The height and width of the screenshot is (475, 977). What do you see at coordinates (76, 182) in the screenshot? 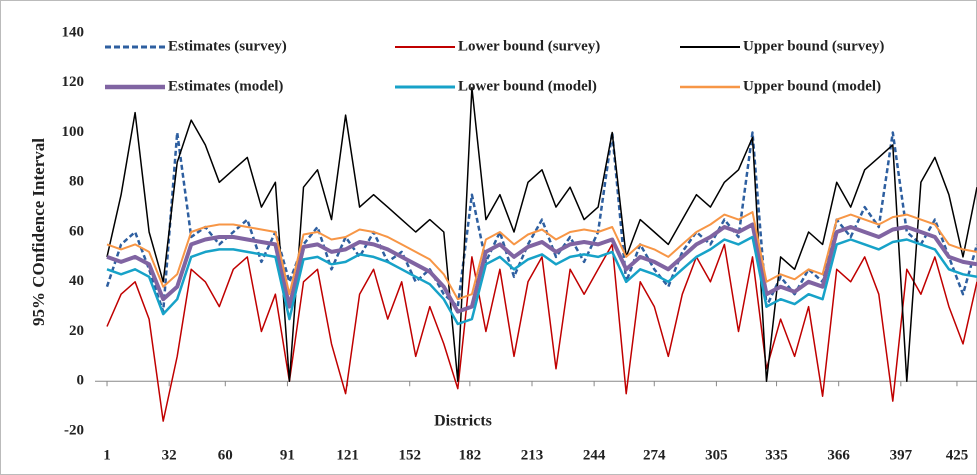
I see `y-tick-label: 80` at bounding box center [76, 182].